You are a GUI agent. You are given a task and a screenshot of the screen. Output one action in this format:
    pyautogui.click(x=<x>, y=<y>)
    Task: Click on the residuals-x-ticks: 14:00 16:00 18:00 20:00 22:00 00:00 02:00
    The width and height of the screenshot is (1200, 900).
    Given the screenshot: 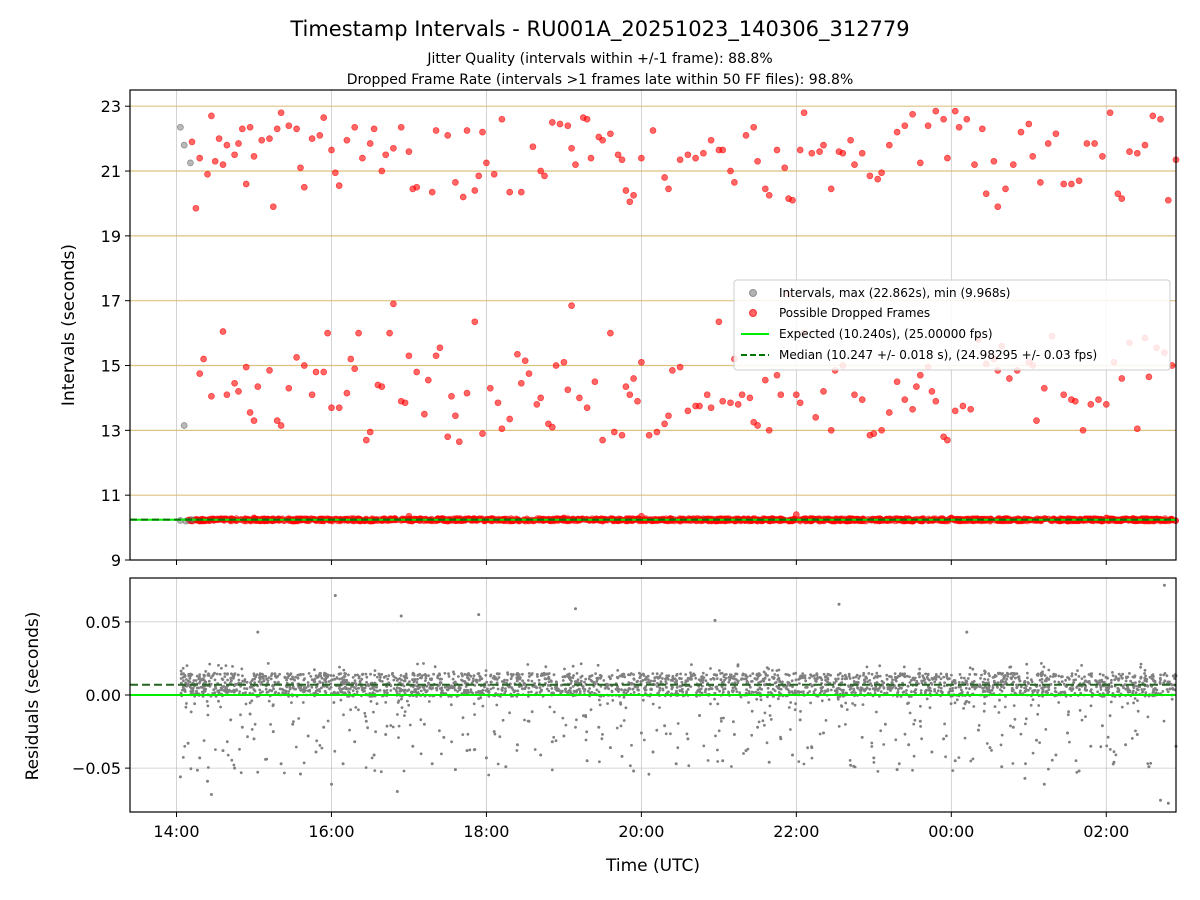 What is the action you would take?
    pyautogui.click(x=641, y=826)
    